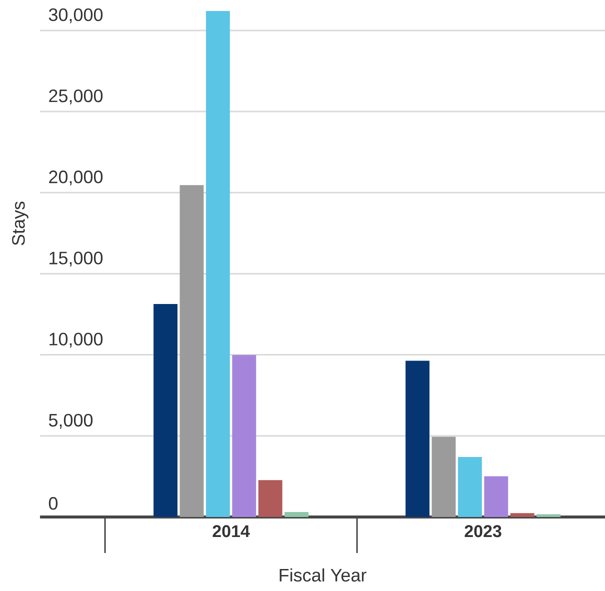 This screenshot has width=605, height=591. I want to click on y-tick-label: 25,000, so click(76, 96).